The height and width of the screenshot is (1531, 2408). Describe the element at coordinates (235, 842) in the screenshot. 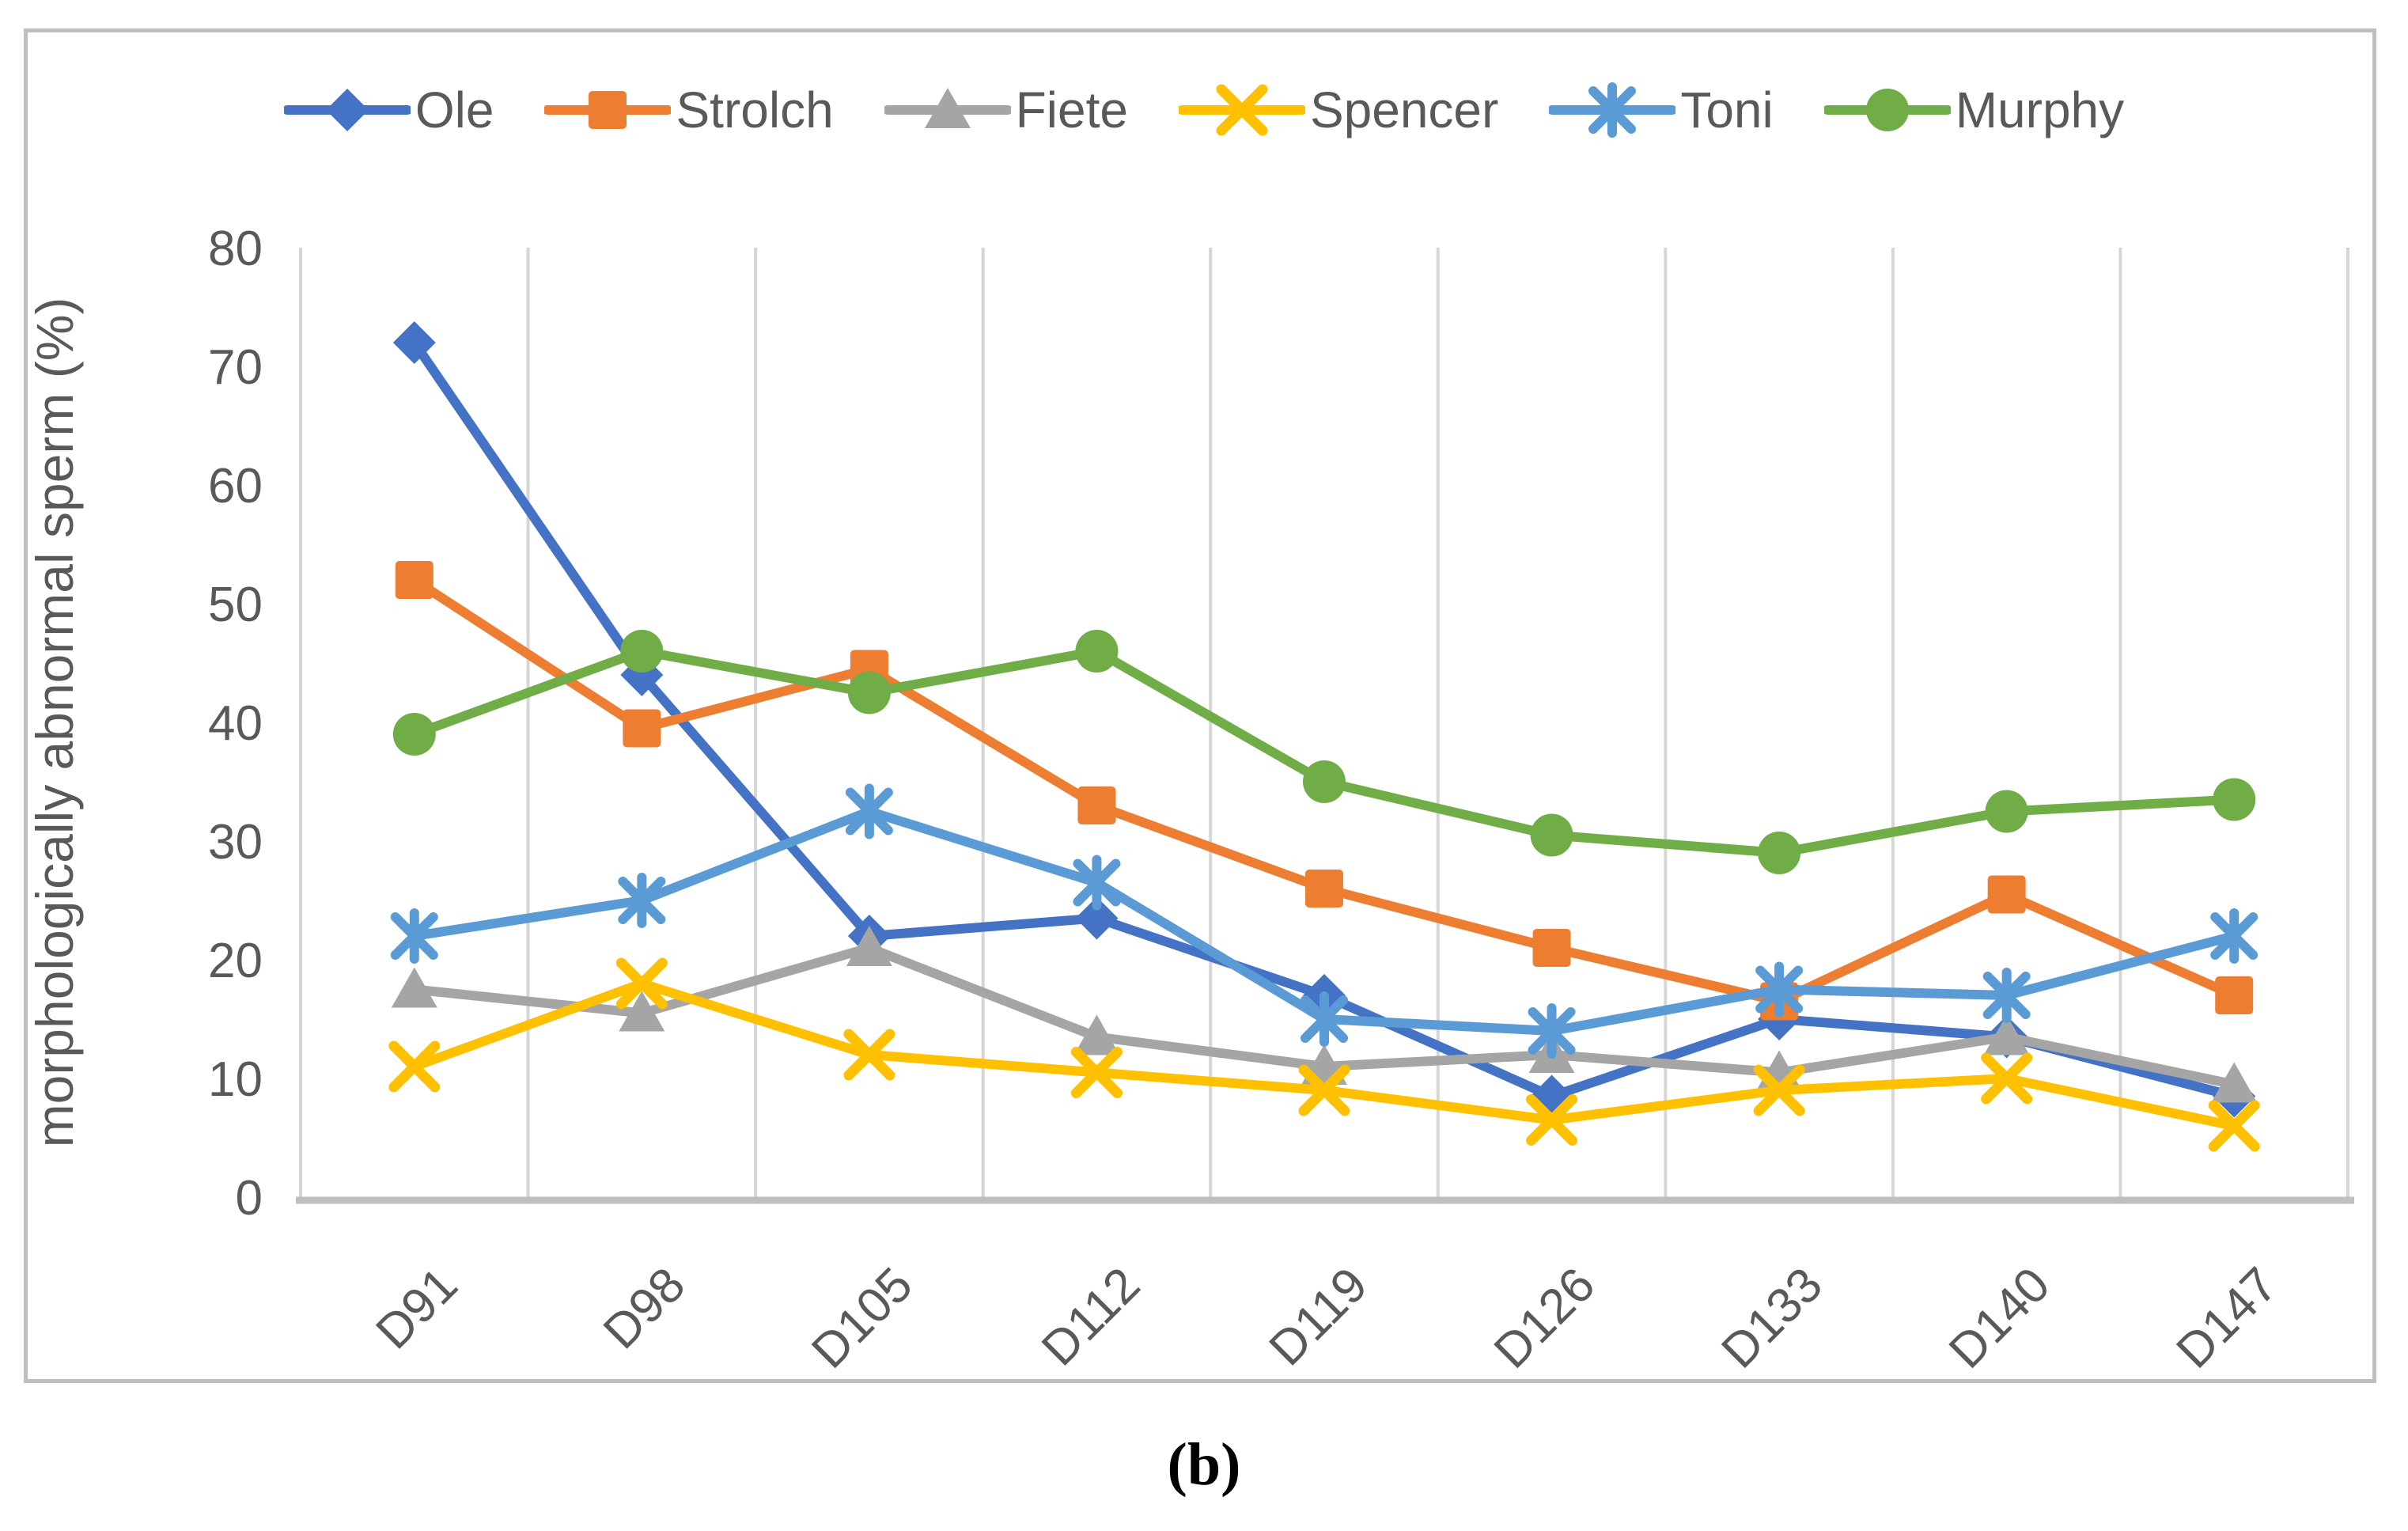

I see `y-tick-label: 30` at that location.